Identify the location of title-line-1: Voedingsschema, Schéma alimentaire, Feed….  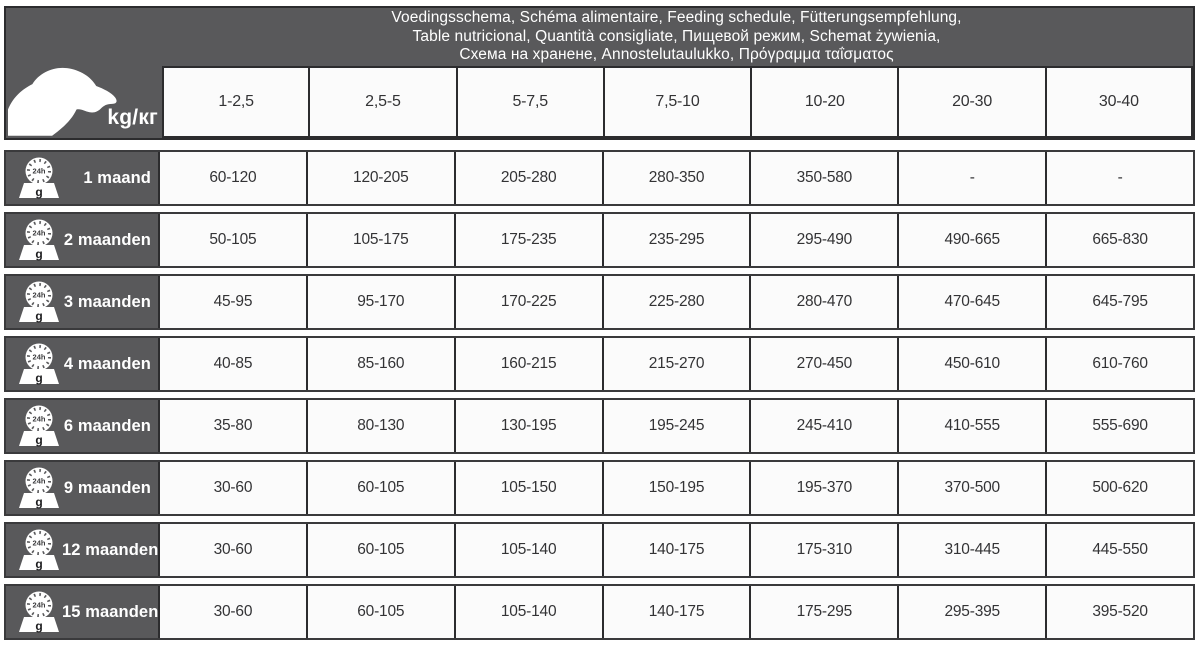
(676, 17).